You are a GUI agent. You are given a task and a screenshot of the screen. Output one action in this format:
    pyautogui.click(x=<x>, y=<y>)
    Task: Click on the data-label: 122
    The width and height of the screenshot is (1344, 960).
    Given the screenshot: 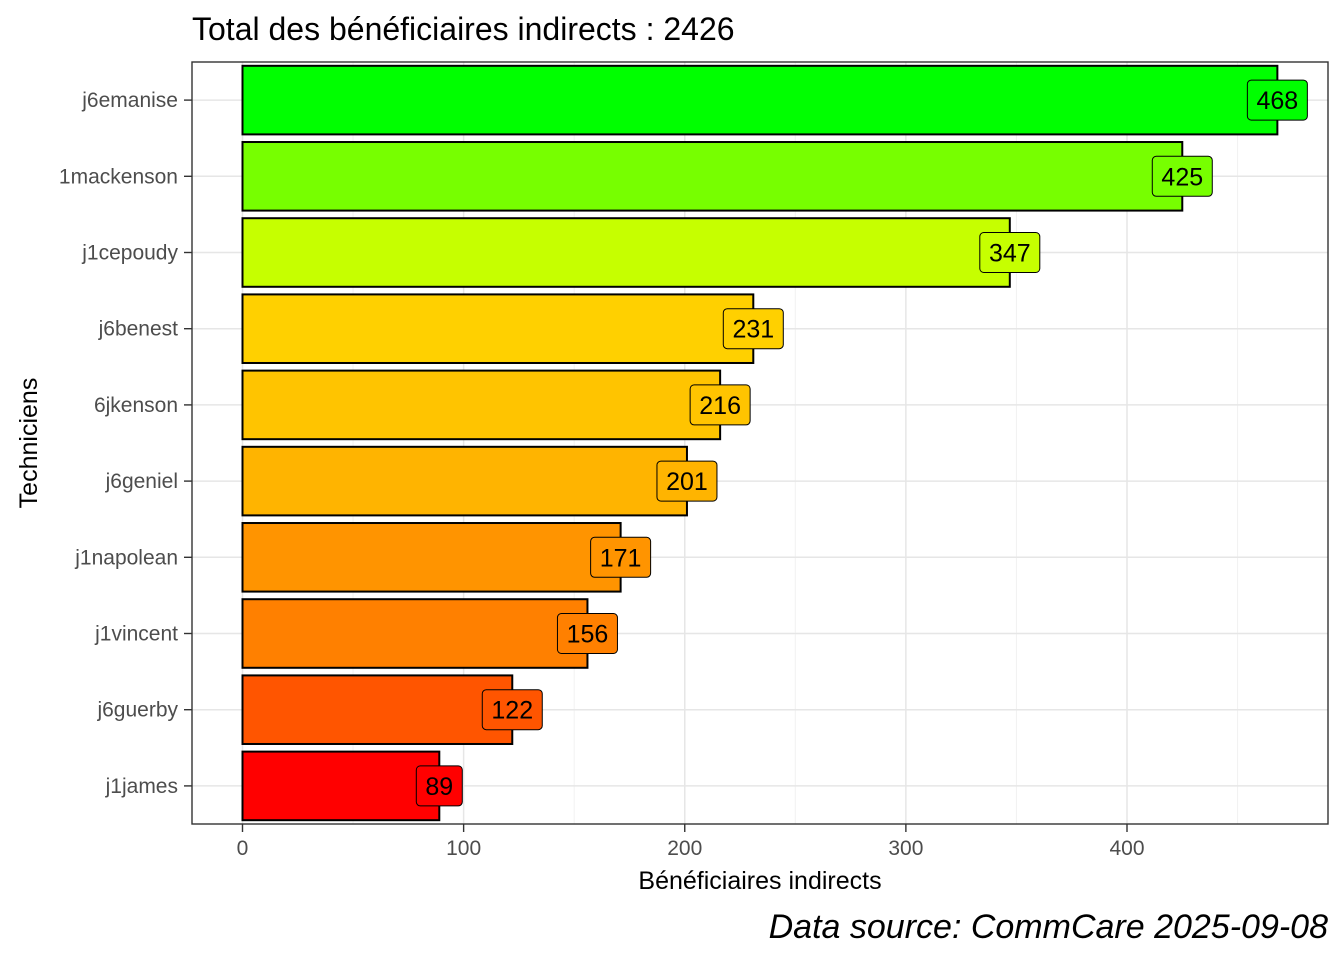 What is the action you would take?
    pyautogui.click(x=512, y=711)
    